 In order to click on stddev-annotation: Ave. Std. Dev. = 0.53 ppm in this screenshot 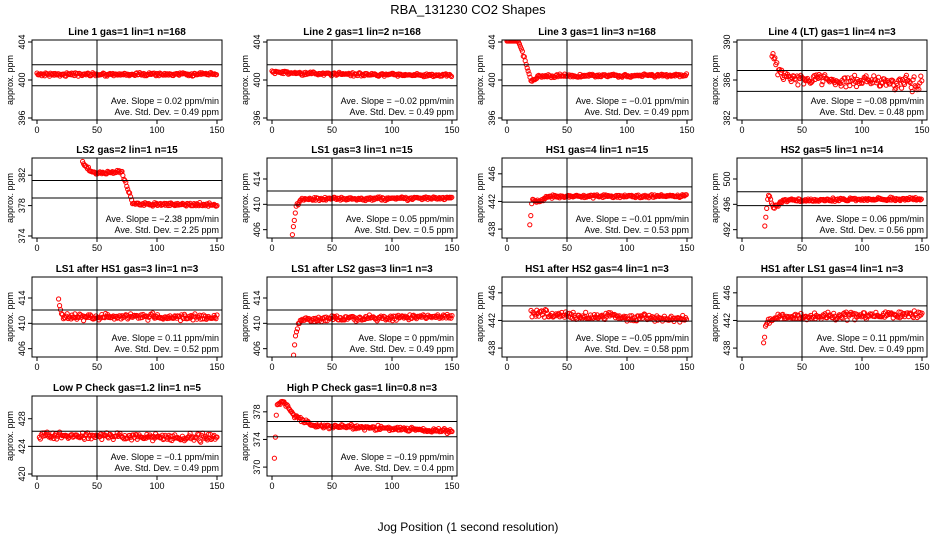, I will do `click(637, 230)`.